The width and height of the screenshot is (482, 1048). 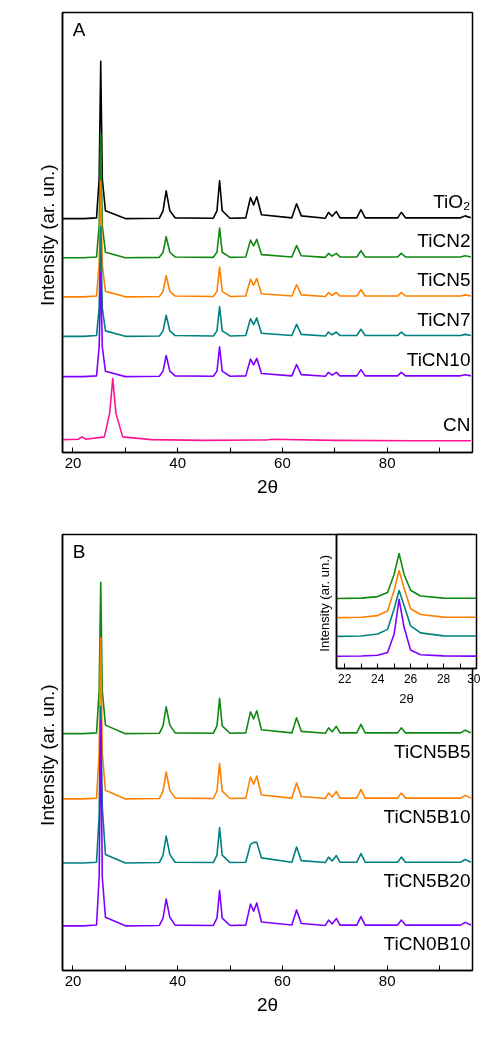 I want to click on x-tick-label: 22, so click(x=345, y=678).